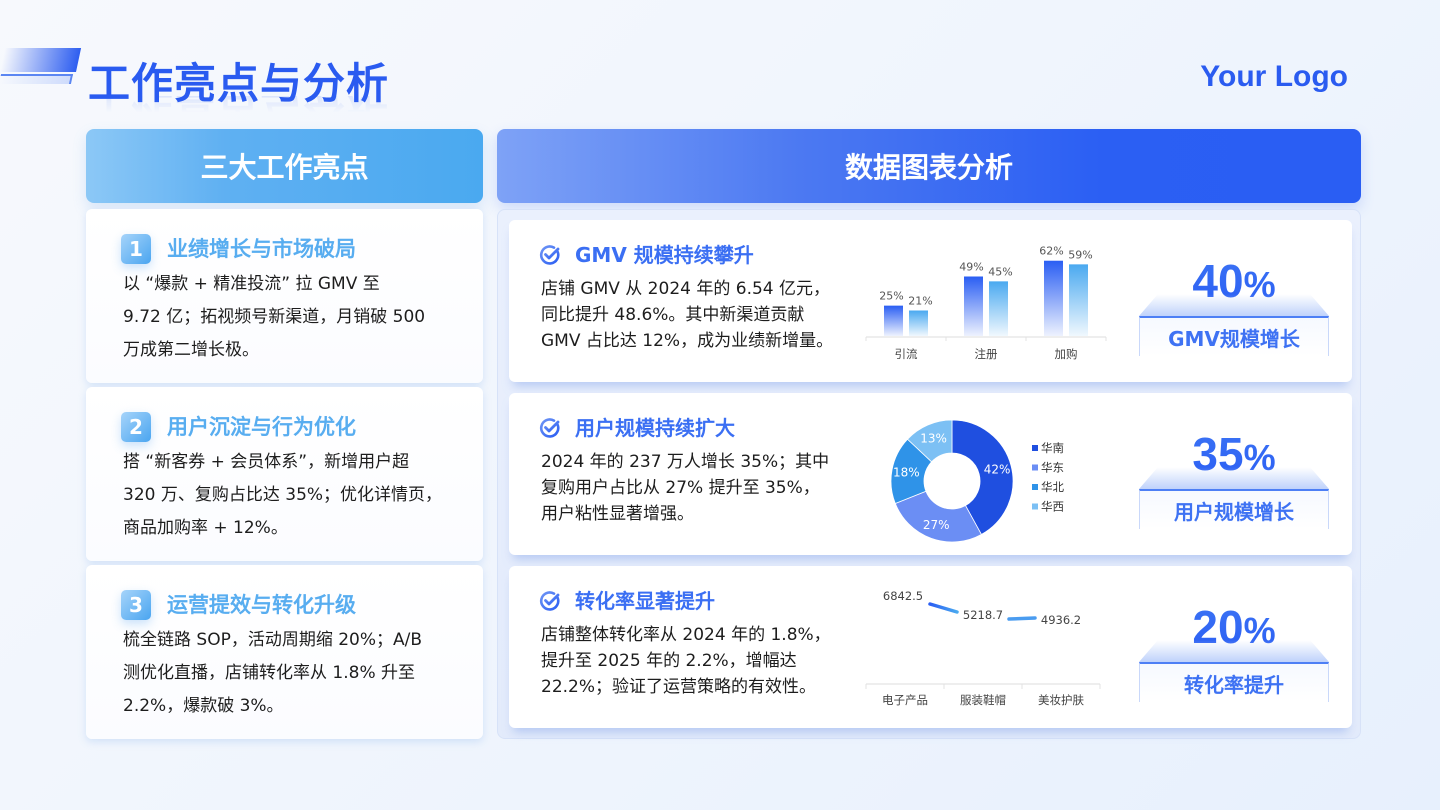  What do you see at coordinates (669, 661) in the screenshot?
I see `text-line: 提升至 2025 年的 2.2%，增幅达` at bounding box center [669, 661].